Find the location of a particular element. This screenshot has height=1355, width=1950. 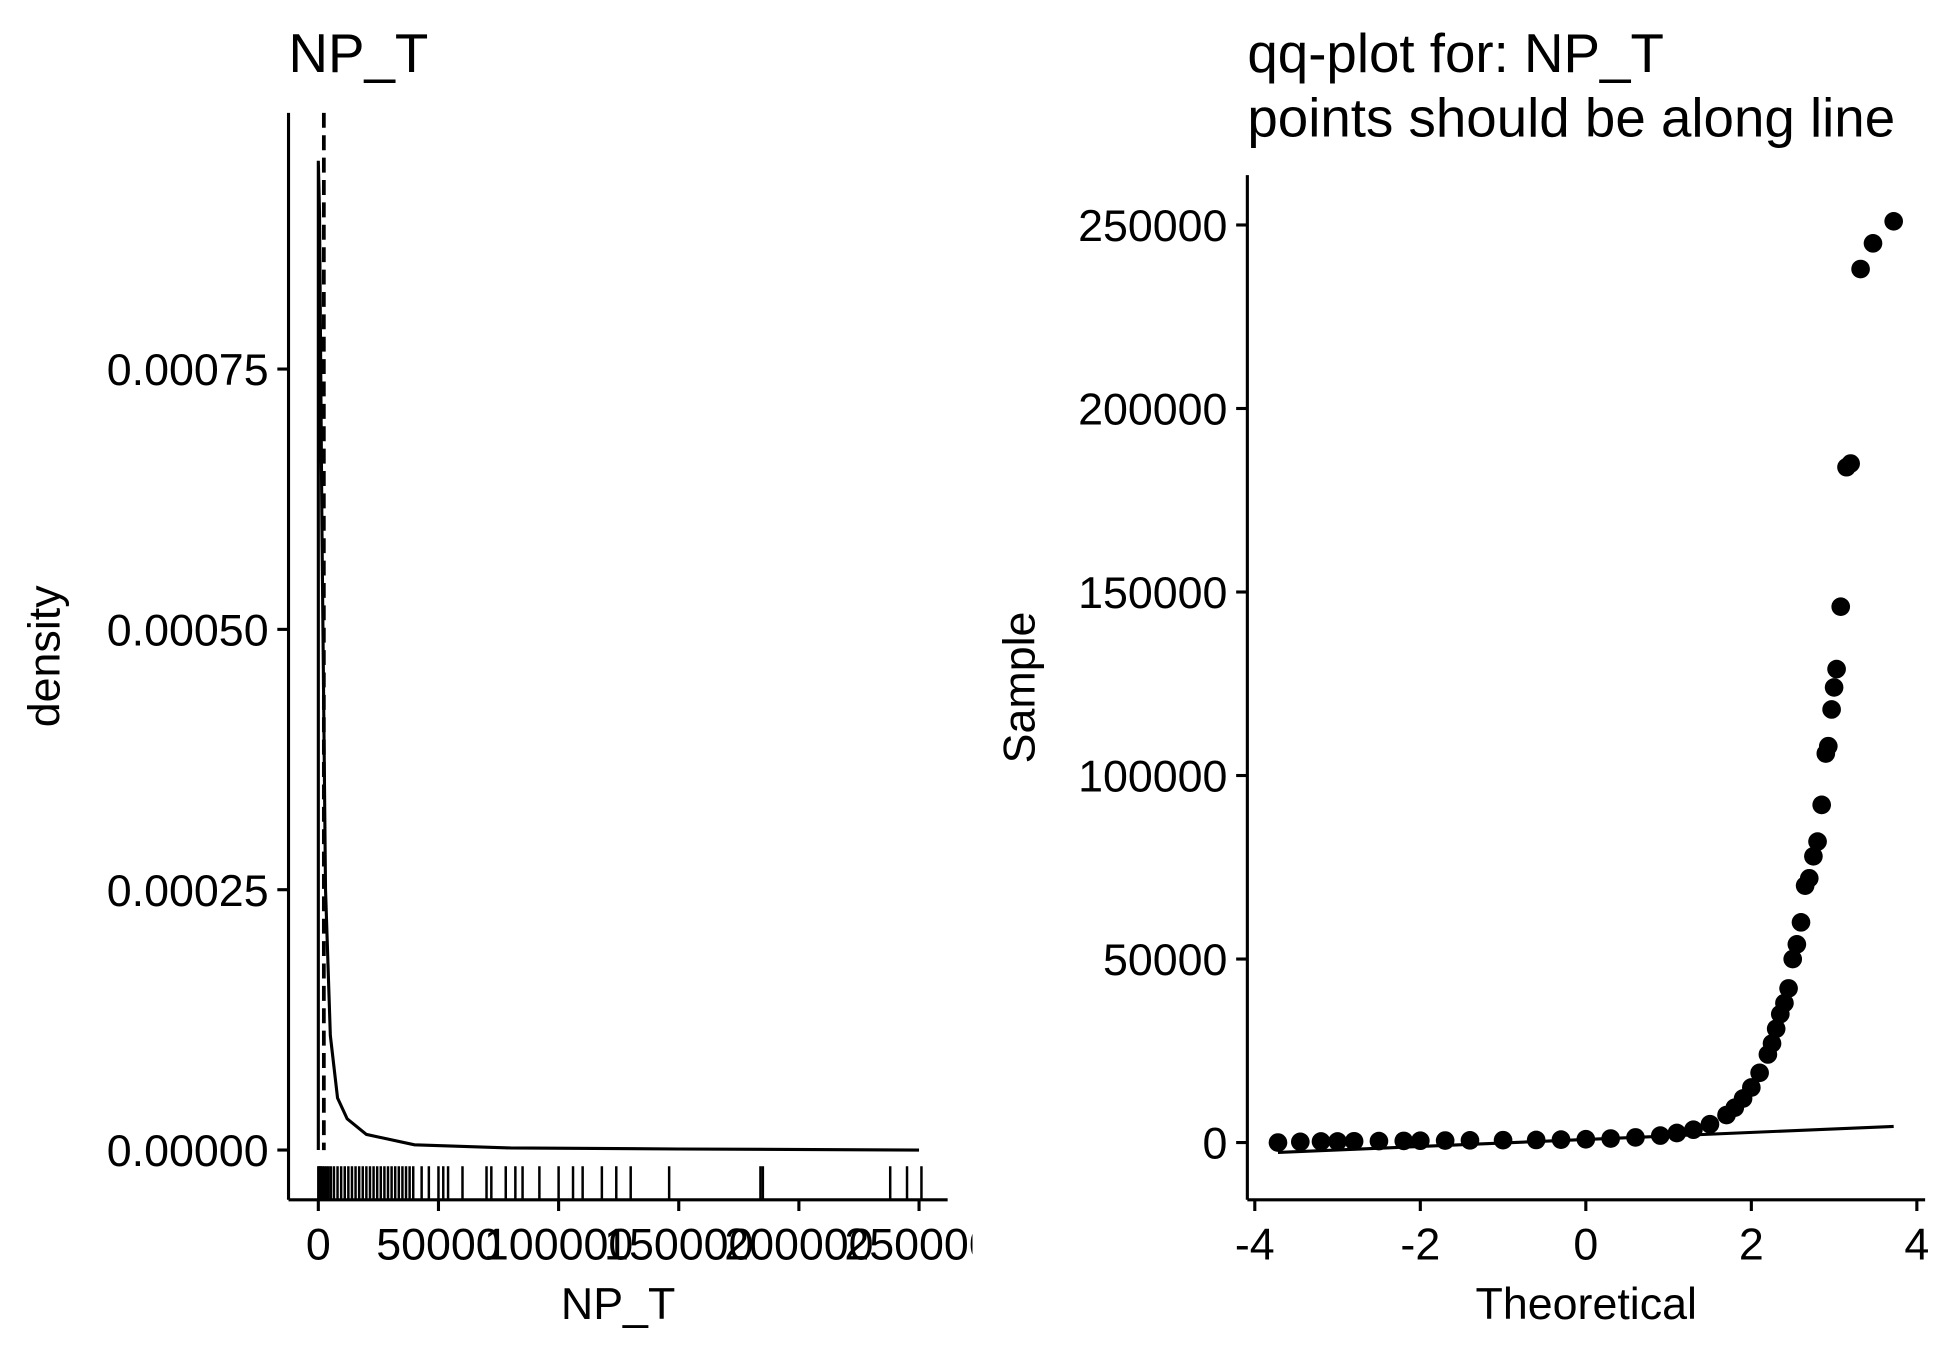

y-tick-label: 0.00025 is located at coordinates (188, 891).